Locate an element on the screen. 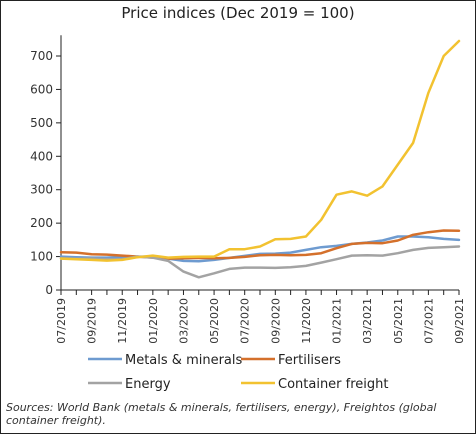 This screenshot has height=434, width=476. y-tick-label: 600 is located at coordinates (41, 89).